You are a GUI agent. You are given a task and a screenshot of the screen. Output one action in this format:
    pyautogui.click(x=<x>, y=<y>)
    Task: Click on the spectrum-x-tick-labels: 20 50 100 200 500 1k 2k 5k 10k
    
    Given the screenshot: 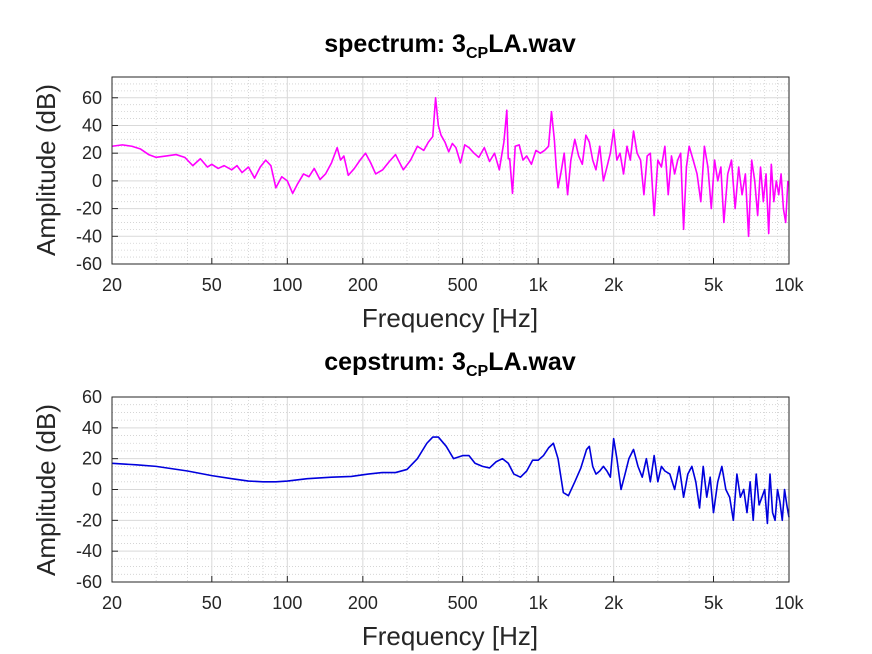 What is the action you would take?
    pyautogui.click(x=453, y=285)
    